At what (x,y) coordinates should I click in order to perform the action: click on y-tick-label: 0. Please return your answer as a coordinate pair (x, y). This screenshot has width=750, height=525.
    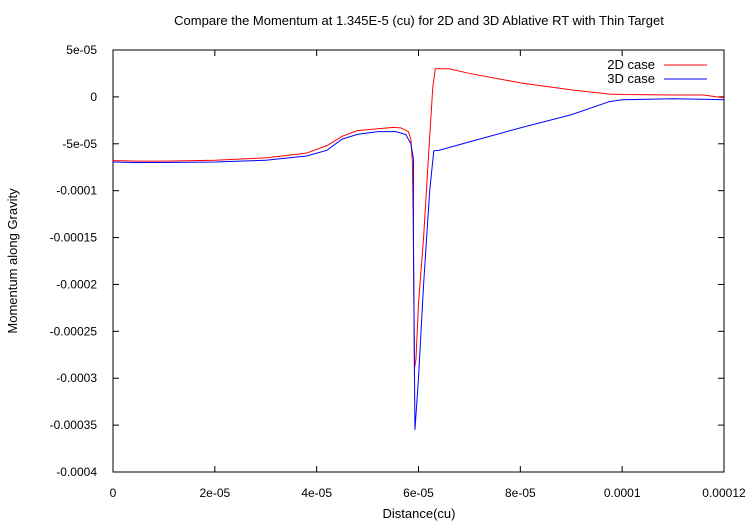
    Looking at the image, I should click on (93, 97).